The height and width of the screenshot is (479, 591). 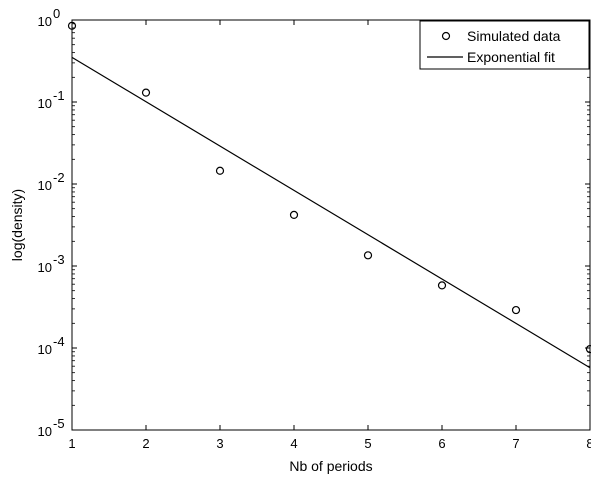 What do you see at coordinates (59, 177) in the screenshot?
I see `y-tick-exponent: -2` at bounding box center [59, 177].